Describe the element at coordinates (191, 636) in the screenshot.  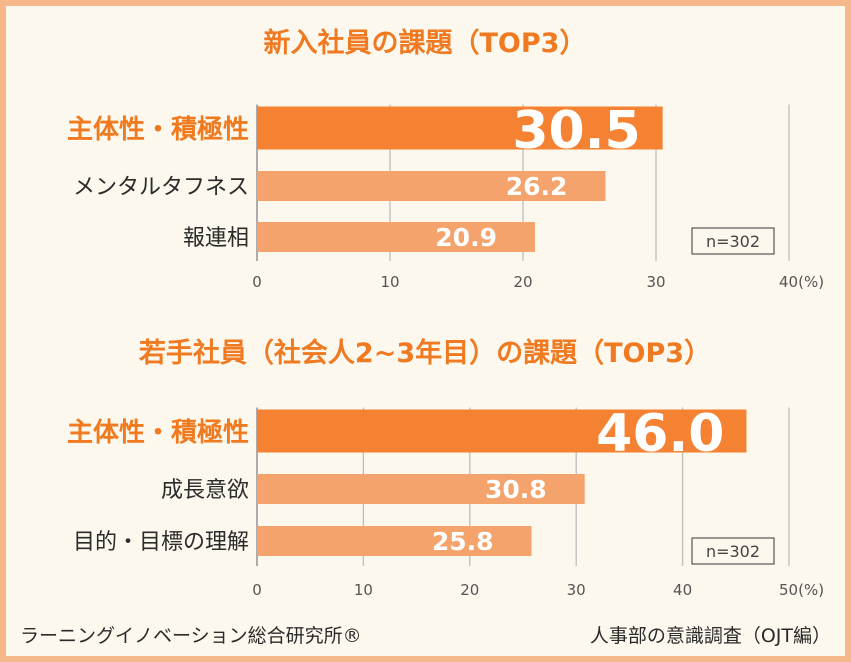
I see `footer-credit: ラーニングイノベーション総合研究所®` at that location.